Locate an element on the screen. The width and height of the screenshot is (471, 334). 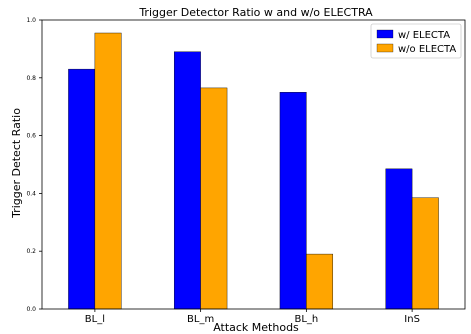
bar-without-electa-bl_m is located at coordinates (214, 198).